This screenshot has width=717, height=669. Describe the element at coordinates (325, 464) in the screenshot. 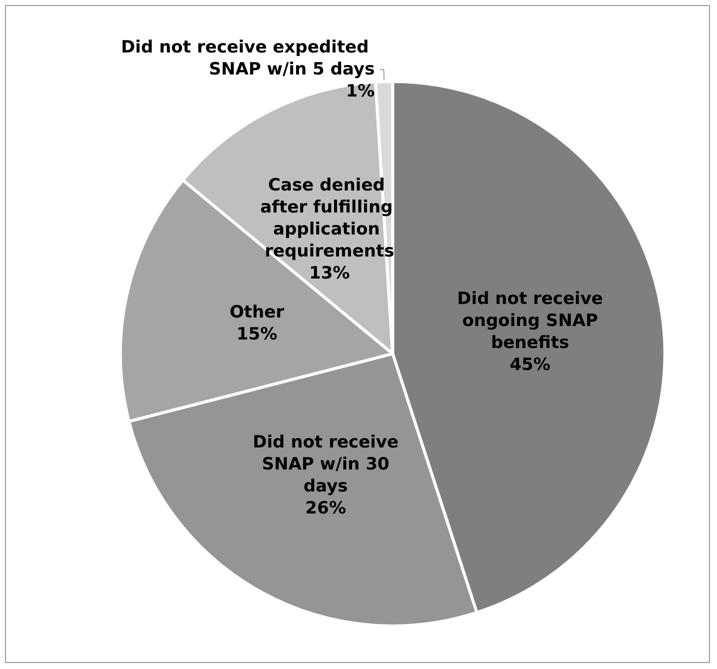

I see `slice-label: Did not receive SNAP w/in 30 days` at that location.